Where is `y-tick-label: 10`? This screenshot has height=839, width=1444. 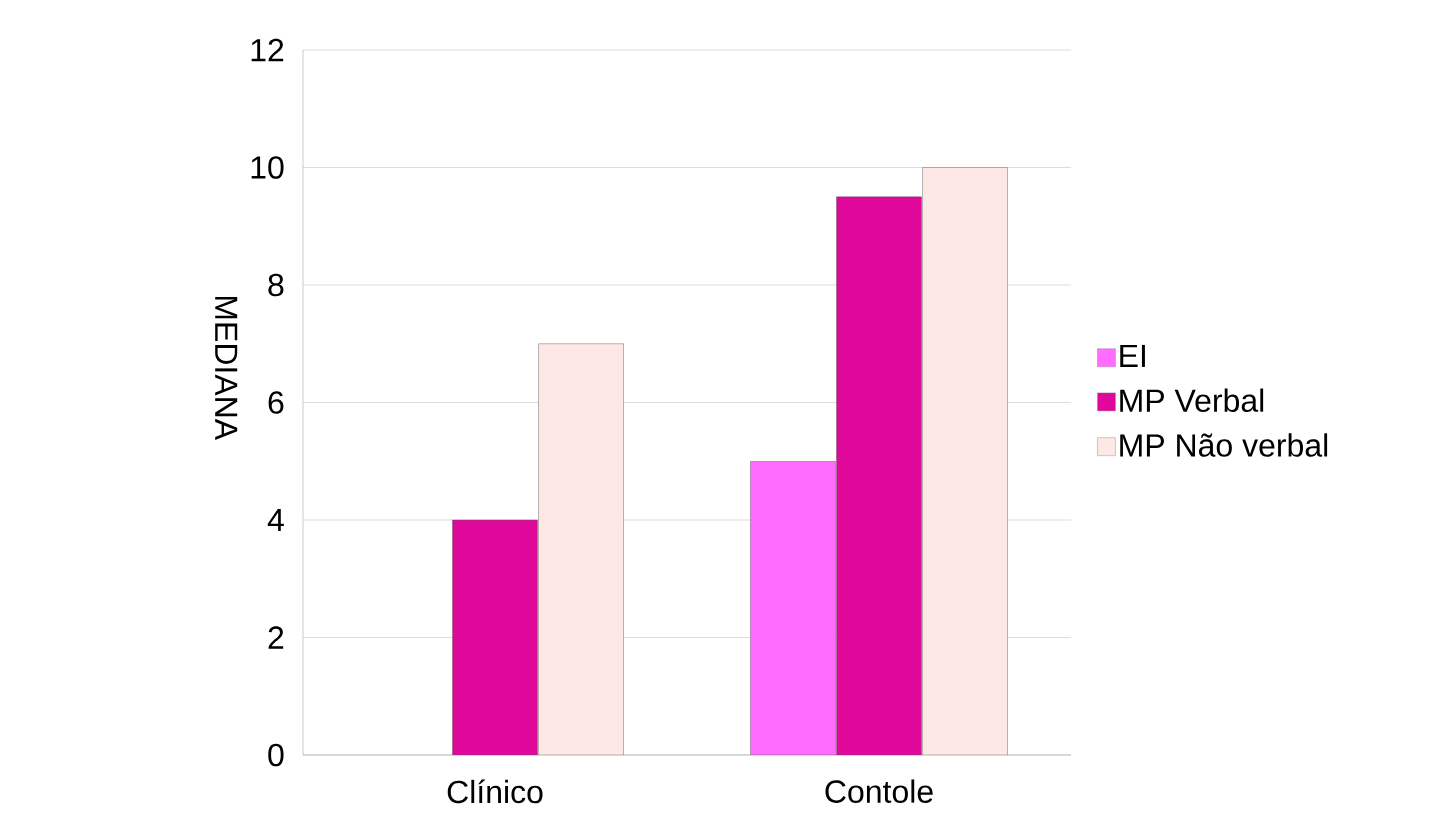 y-tick-label: 10 is located at coordinates (267, 167).